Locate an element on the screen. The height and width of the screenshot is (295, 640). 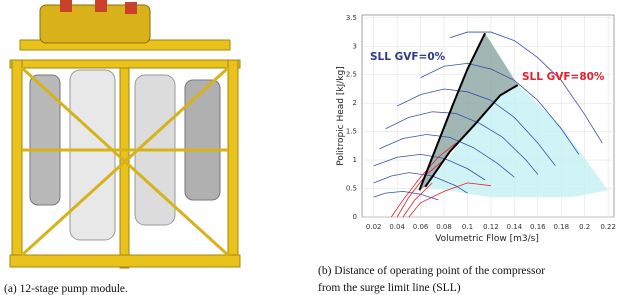
x-tick-label: 0.12 is located at coordinates (491, 227).